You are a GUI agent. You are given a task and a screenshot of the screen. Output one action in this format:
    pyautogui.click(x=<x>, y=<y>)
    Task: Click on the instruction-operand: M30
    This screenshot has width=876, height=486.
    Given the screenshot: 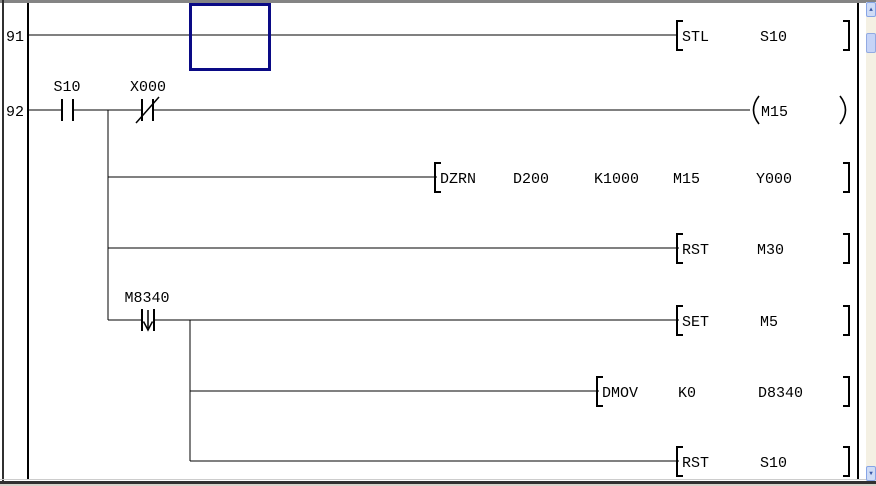 What is the action you would take?
    pyautogui.click(x=770, y=250)
    